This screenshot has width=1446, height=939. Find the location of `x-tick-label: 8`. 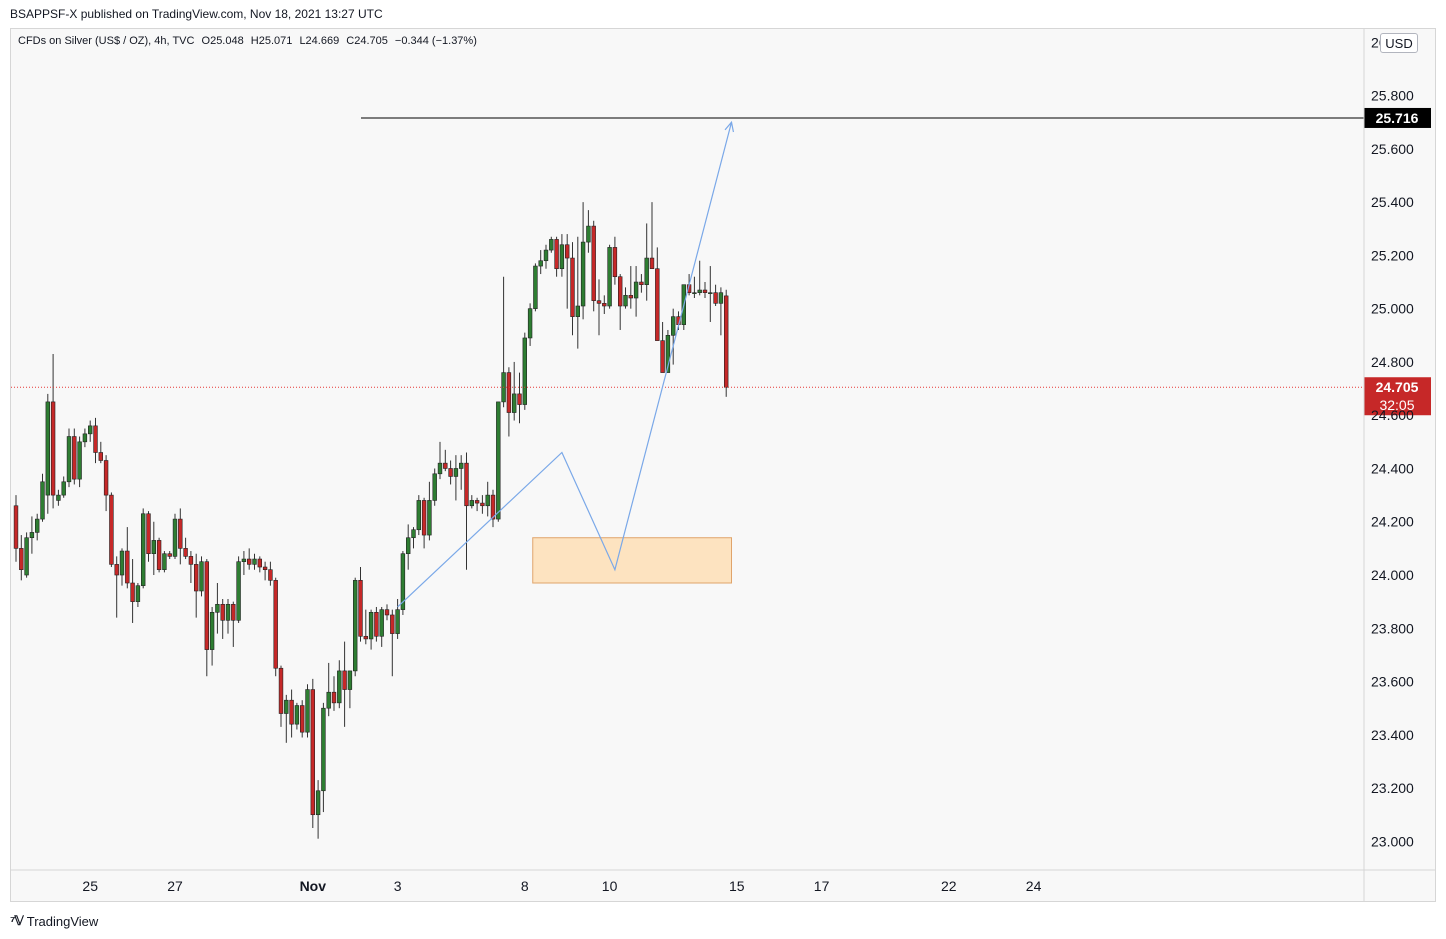

x-tick-label: 8 is located at coordinates (525, 886).